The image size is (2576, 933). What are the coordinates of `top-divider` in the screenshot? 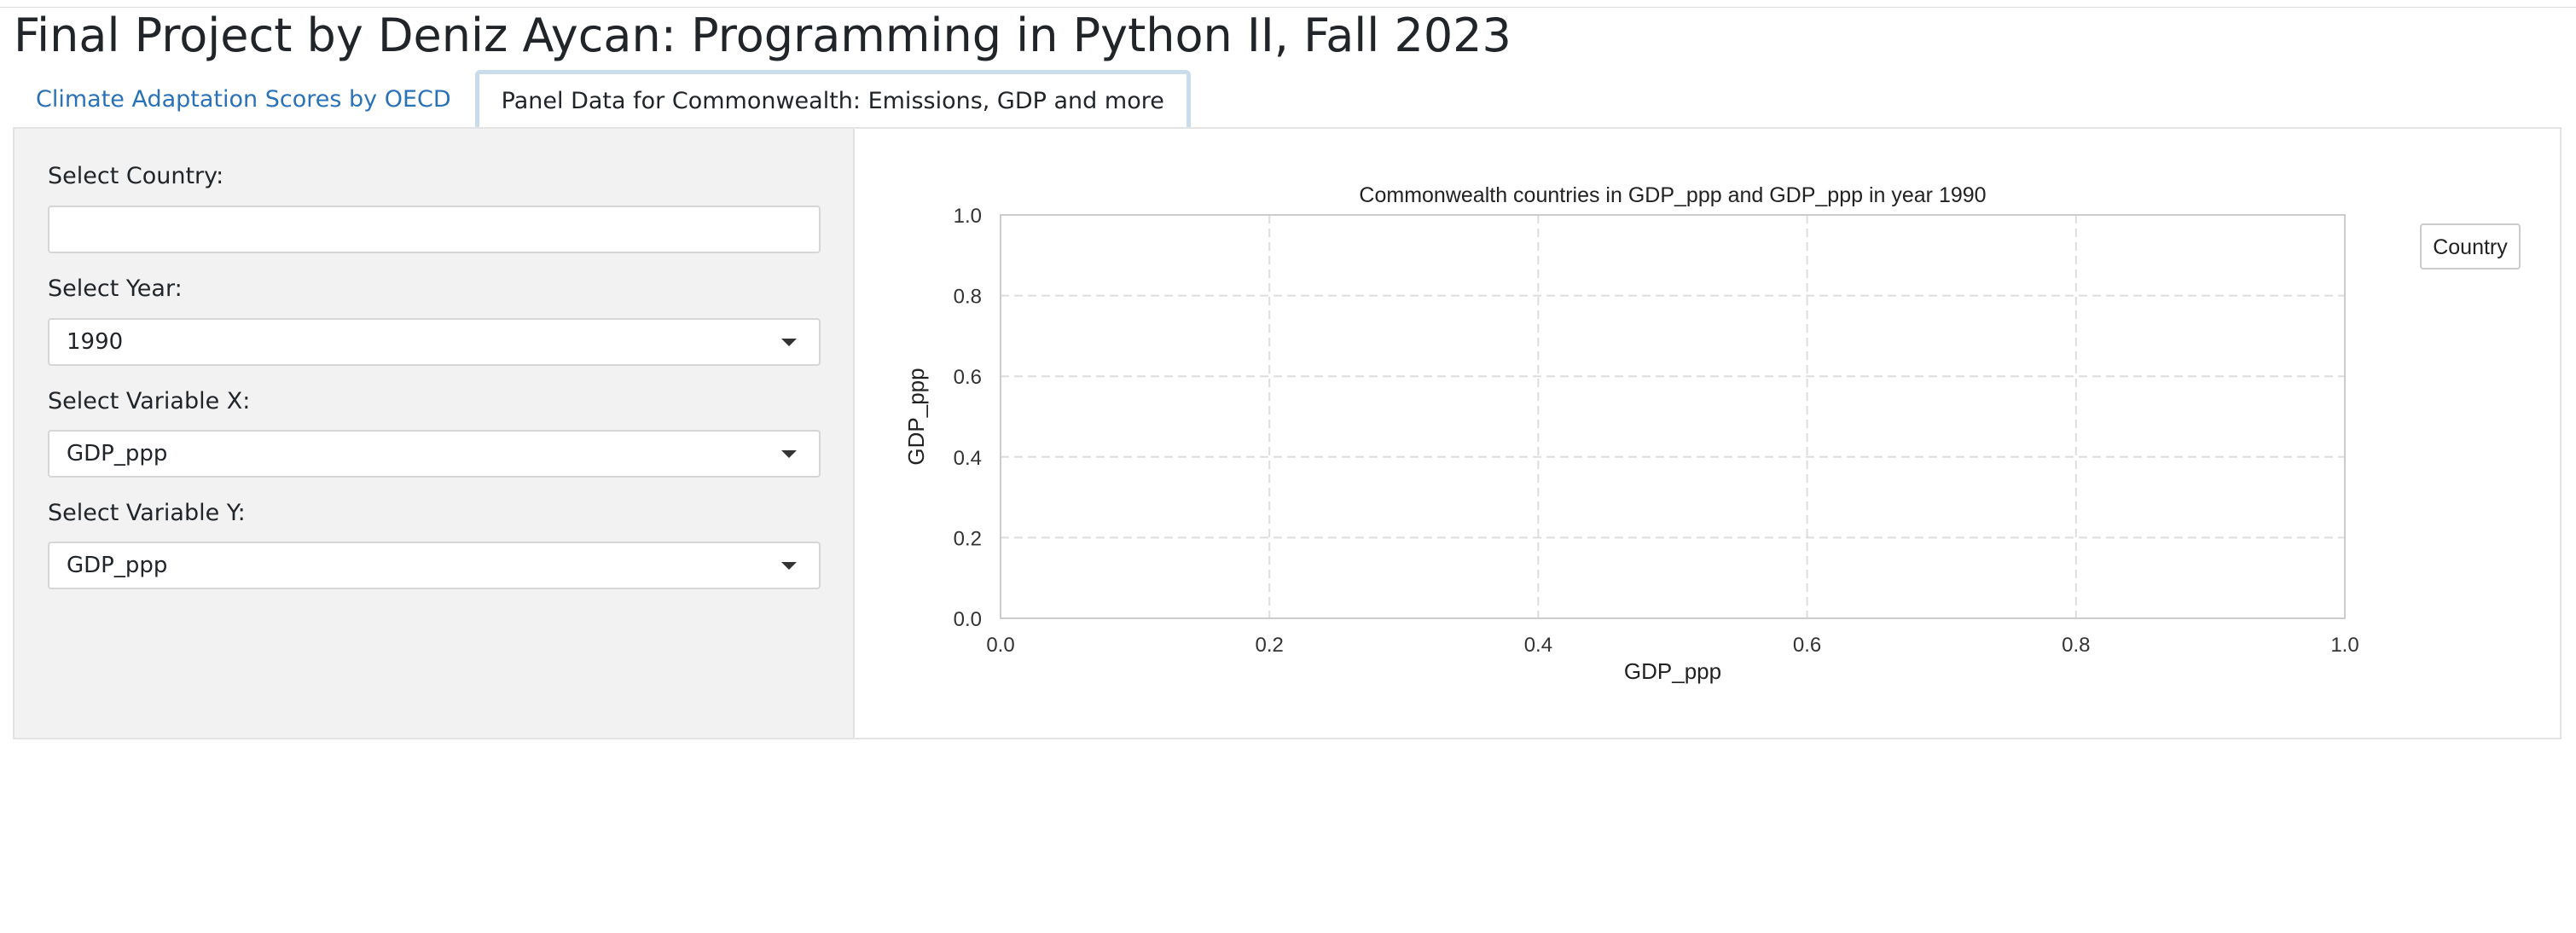 It's located at (1288, 4).